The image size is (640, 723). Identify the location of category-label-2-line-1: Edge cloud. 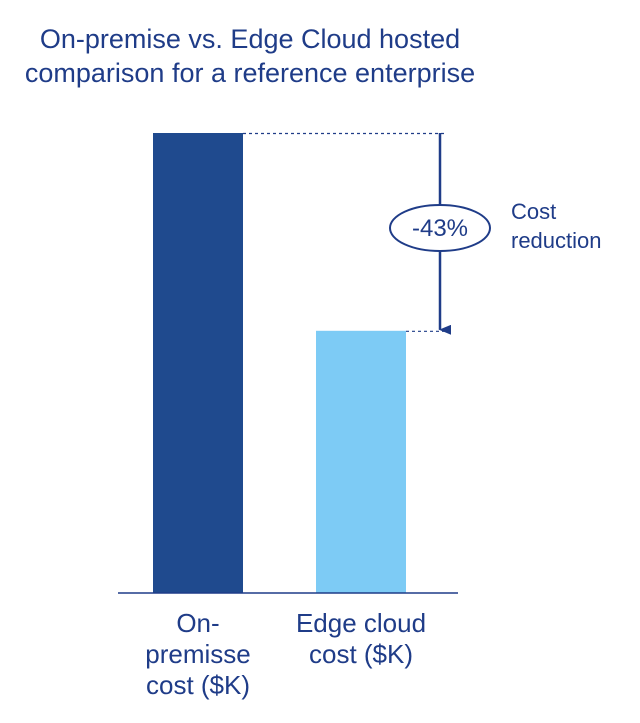
(361, 623).